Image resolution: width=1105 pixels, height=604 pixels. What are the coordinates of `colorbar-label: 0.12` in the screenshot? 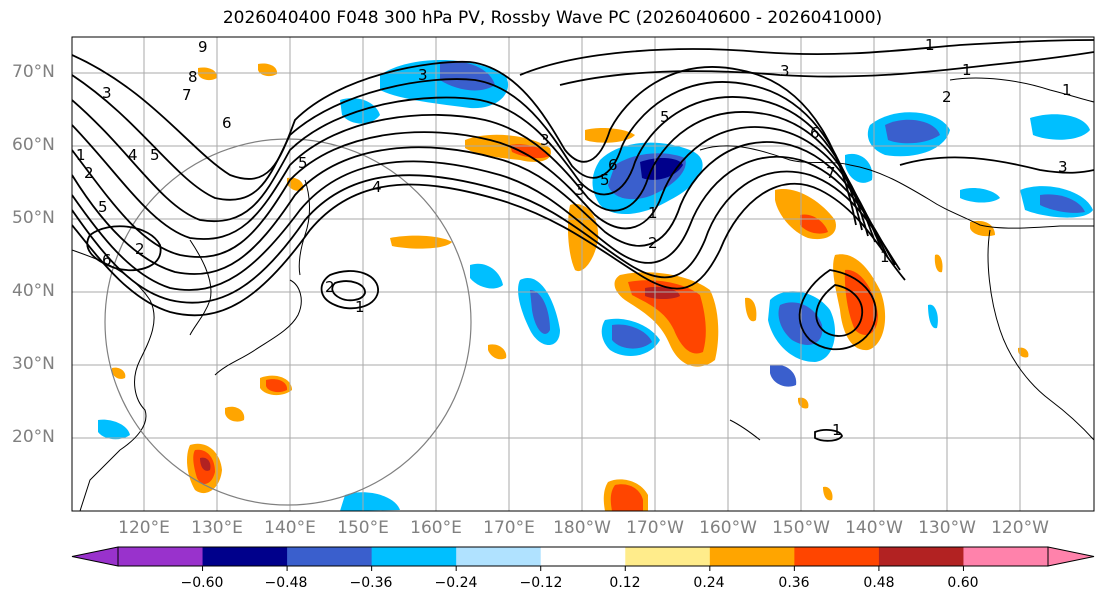 It's located at (625, 583).